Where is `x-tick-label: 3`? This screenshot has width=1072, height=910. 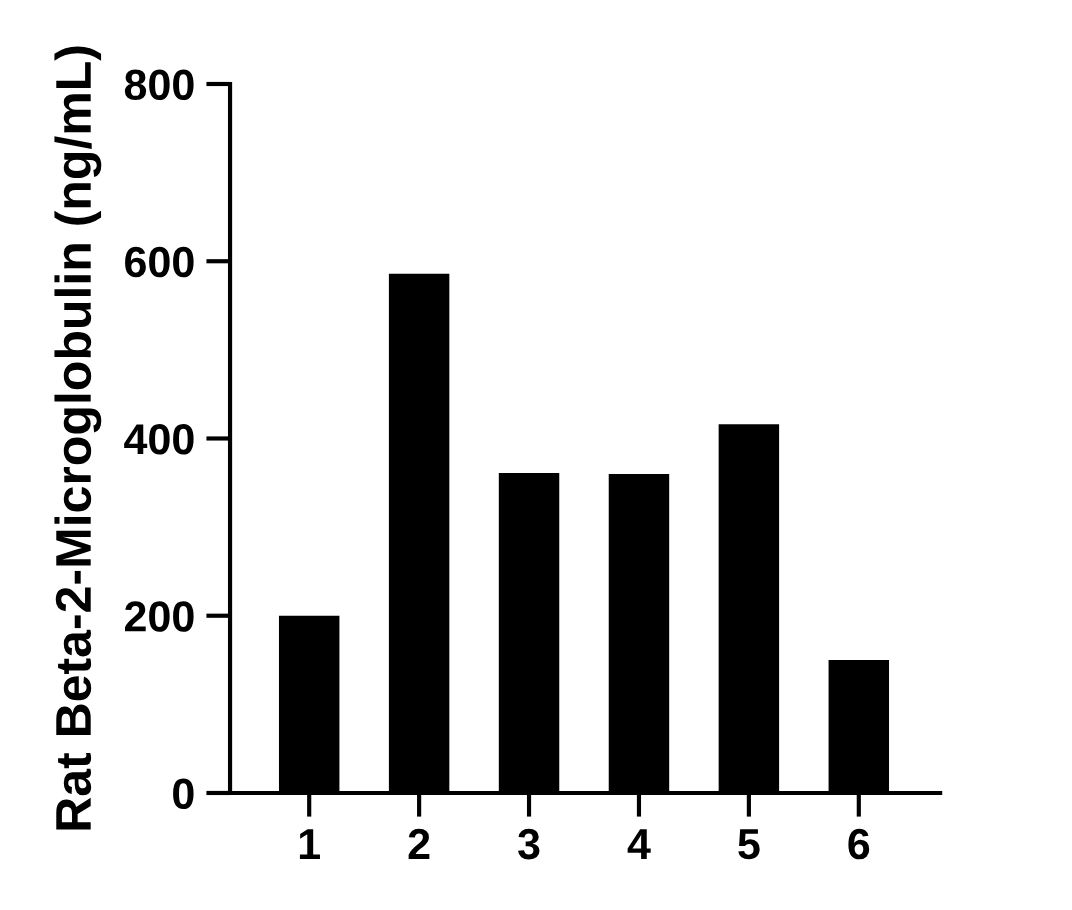
x-tick-label: 3 is located at coordinates (529, 844).